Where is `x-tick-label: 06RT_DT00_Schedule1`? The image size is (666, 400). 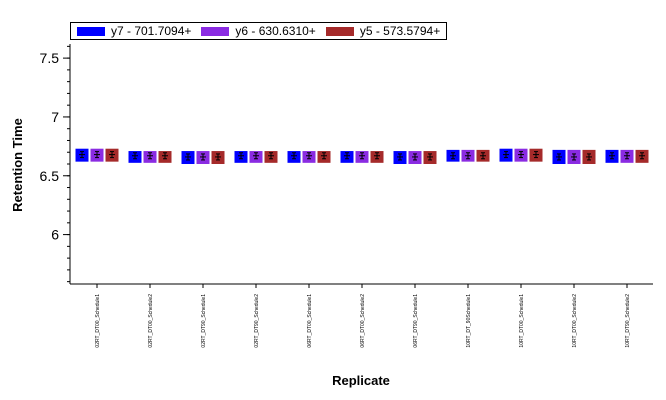
x-tick-label: 06RT_DT00_Schedule1 is located at coordinates (310, 321).